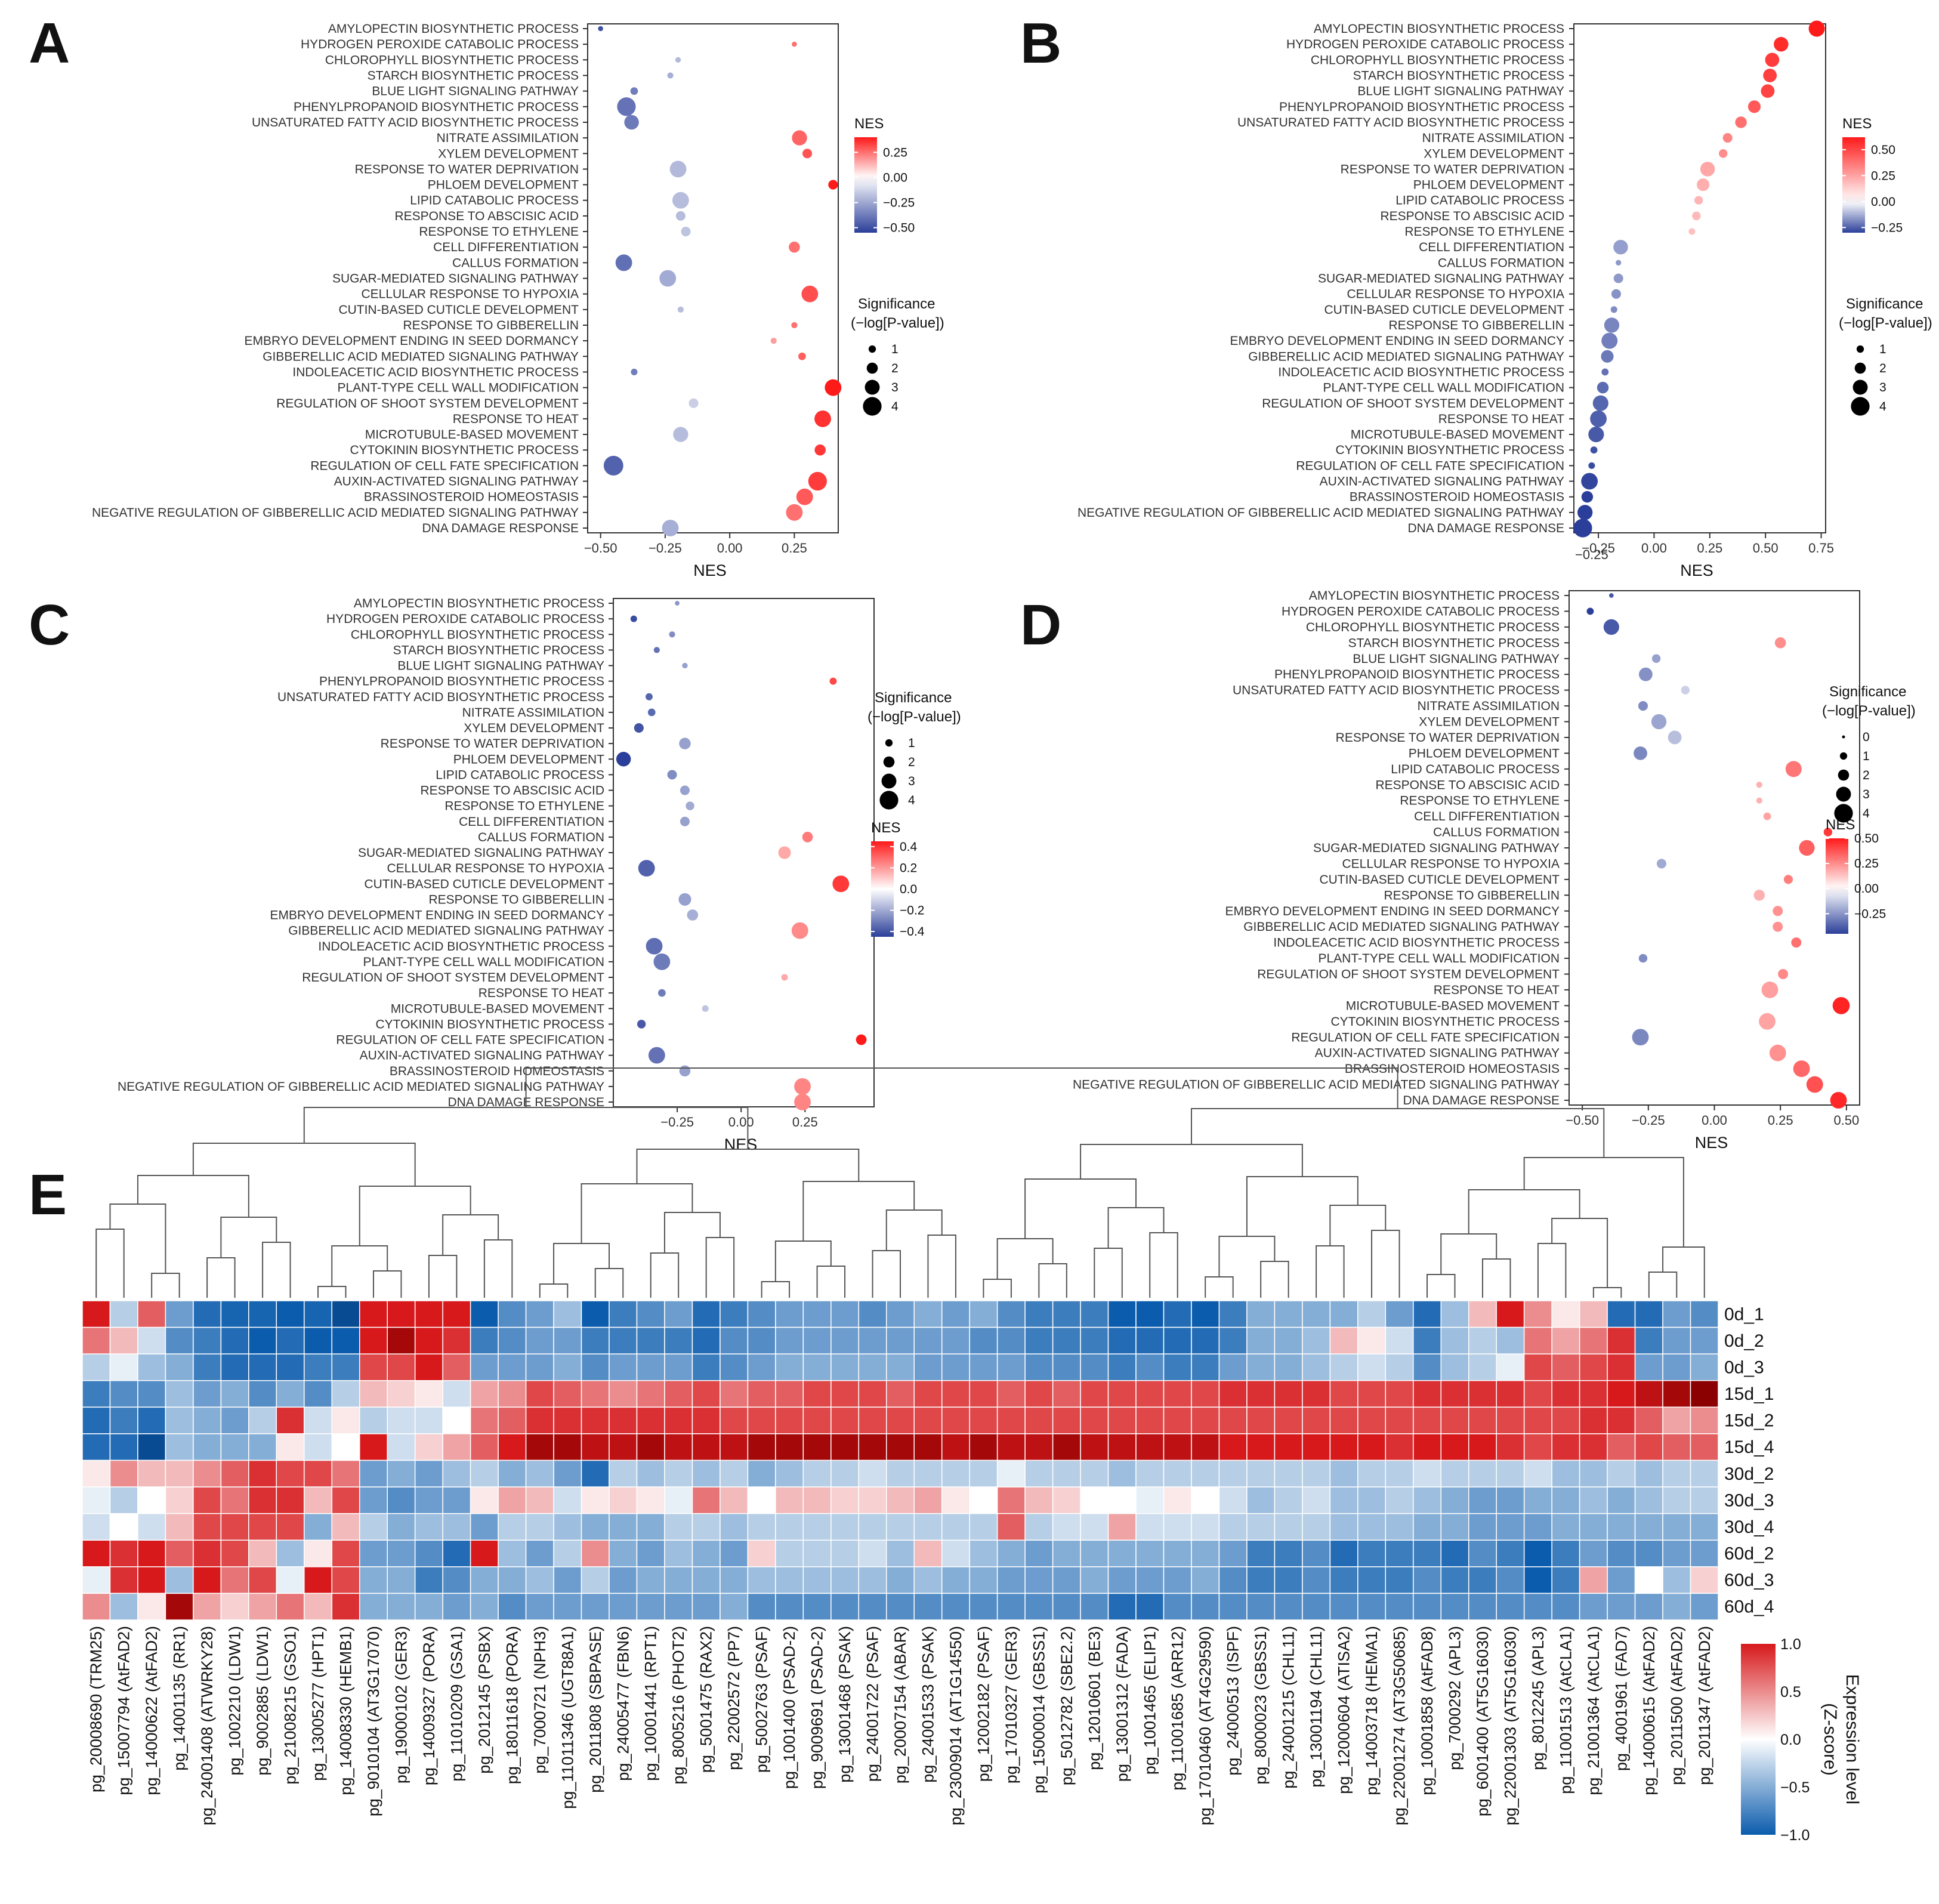 This screenshot has height=1904, width=1939. What do you see at coordinates (515, 263) in the screenshot?
I see `term-label: CALLUS FORMATION` at bounding box center [515, 263].